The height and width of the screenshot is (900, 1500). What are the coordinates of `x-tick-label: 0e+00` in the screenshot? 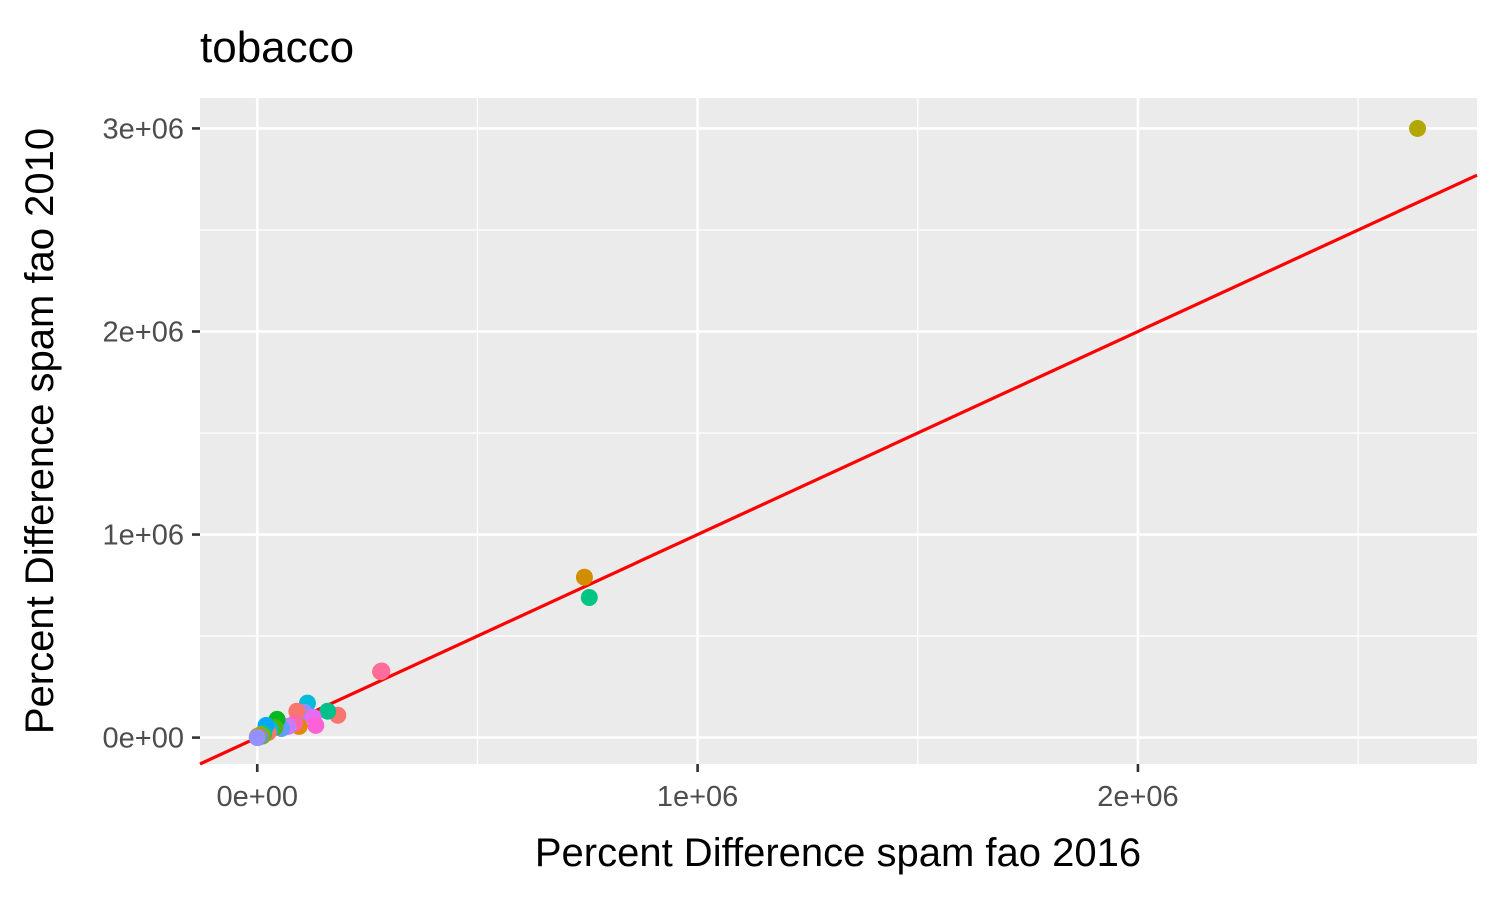 It's located at (257, 797).